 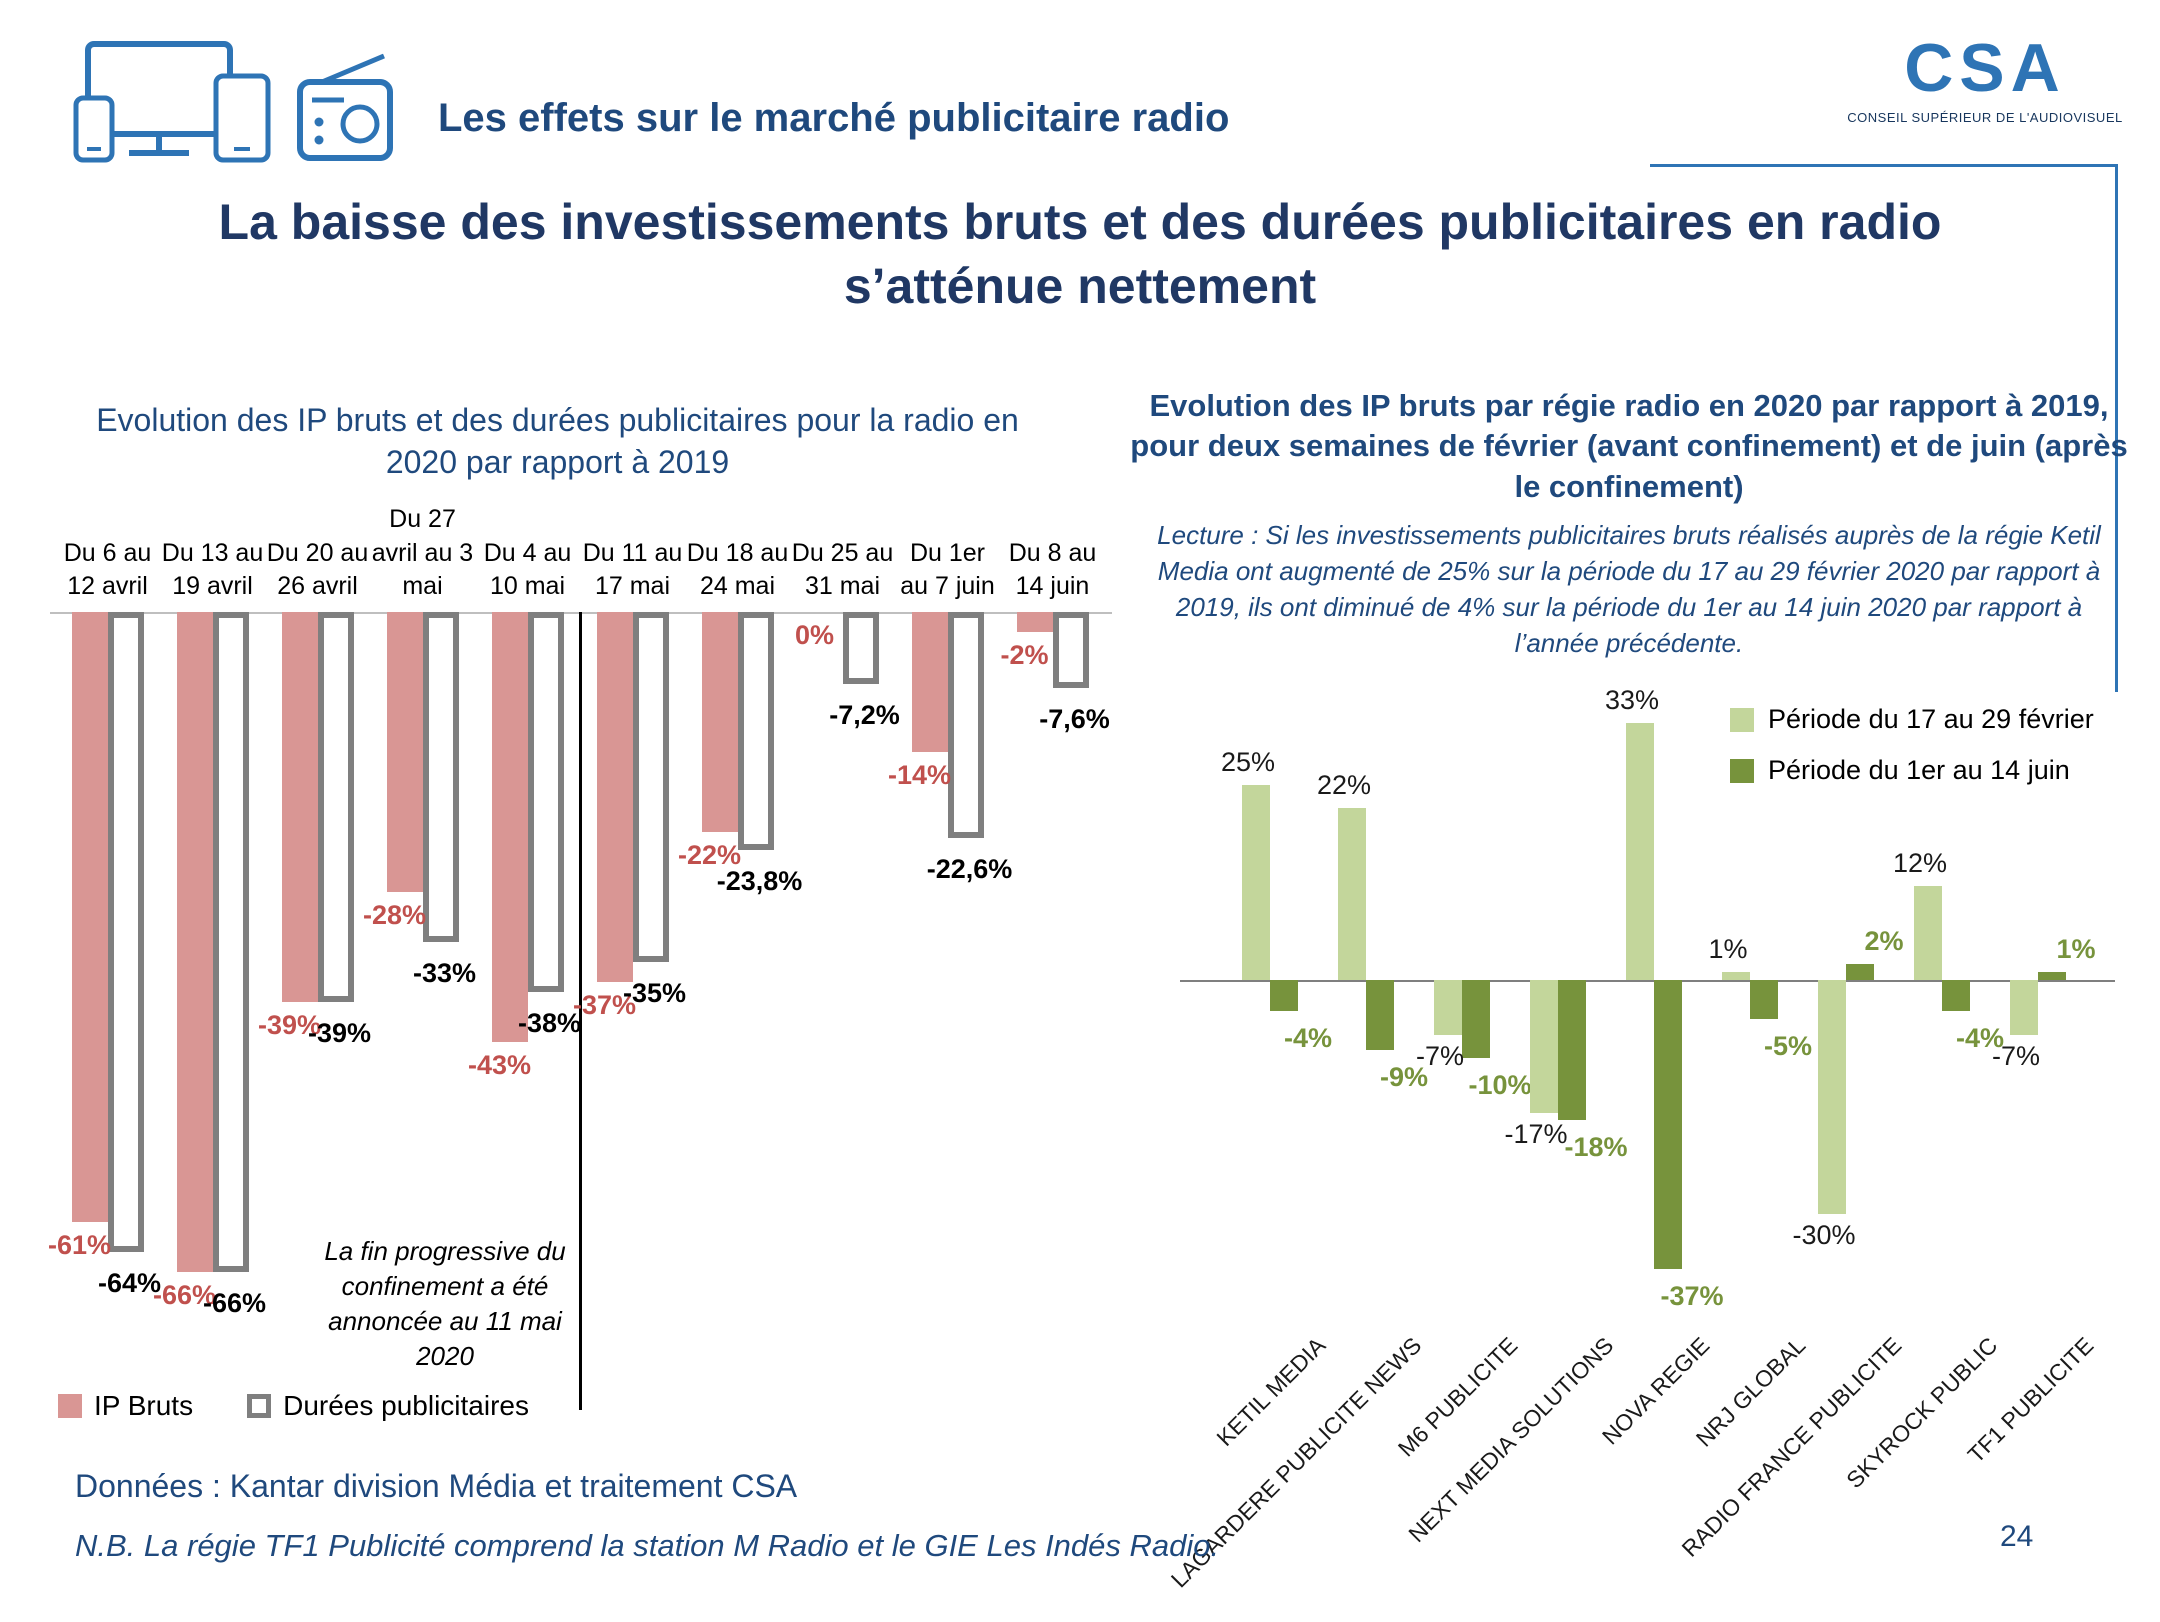 What do you see at coordinates (1979, 1038) in the screenshot?
I see `juin-value: -4%` at bounding box center [1979, 1038].